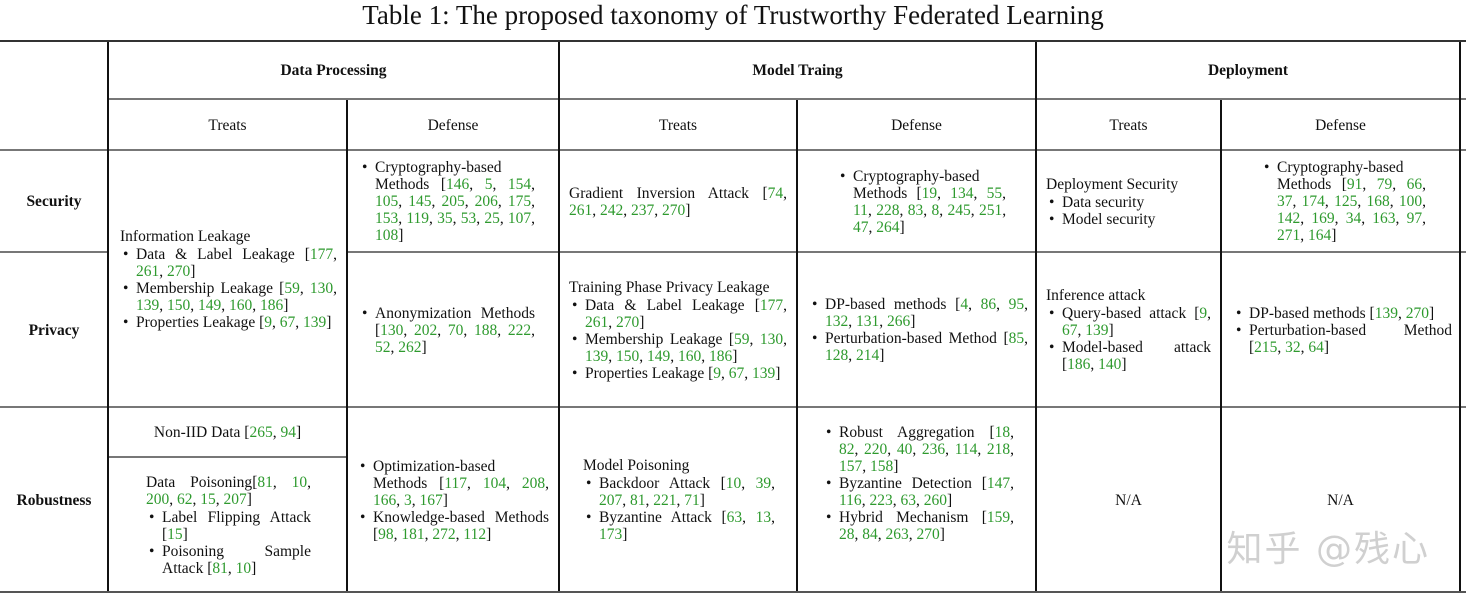 Image resolution: width=1466 pixels, height=602 pixels. Describe the element at coordinates (733, 483) in the screenshot. I see `citation: 10` at that location.